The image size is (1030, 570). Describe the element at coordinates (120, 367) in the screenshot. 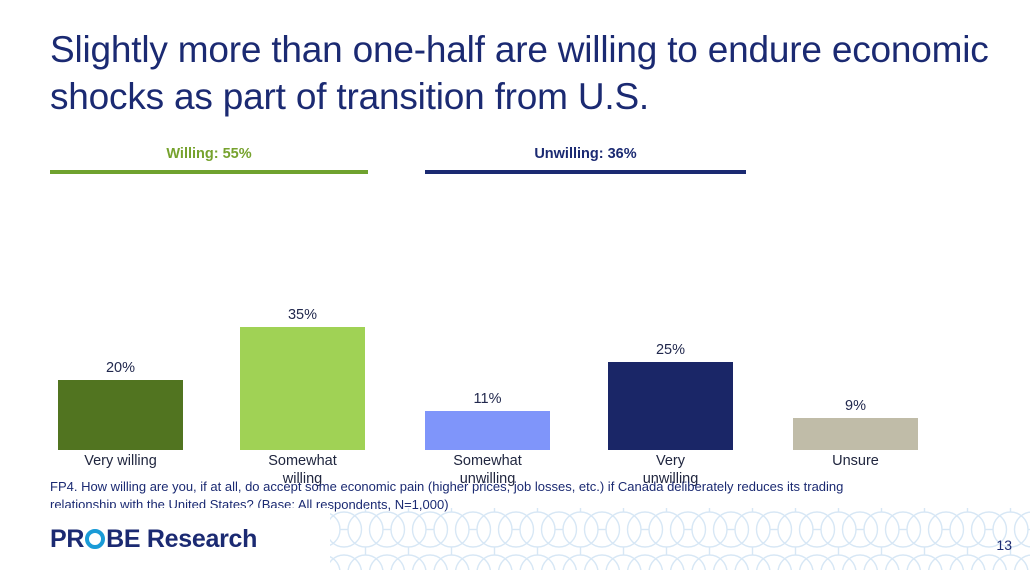

I see `bar-value-label: 20%` at that location.